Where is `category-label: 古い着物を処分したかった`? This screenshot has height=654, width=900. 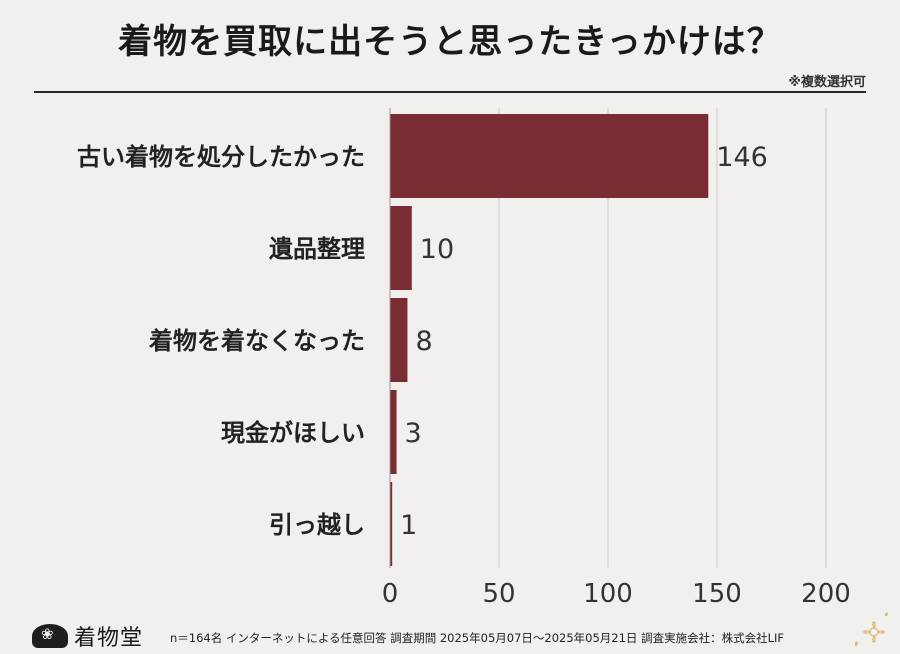 category-label: 古い着物を処分したかった is located at coordinates (221, 157).